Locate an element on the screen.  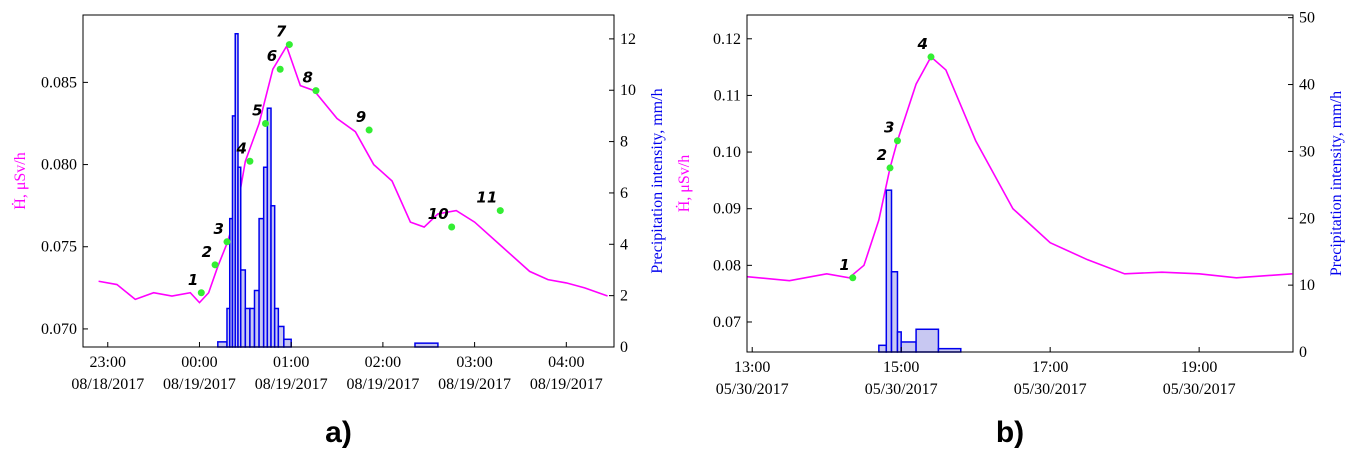
x-tick-label: 01:00 08/19/2017 is located at coordinates (291, 373).